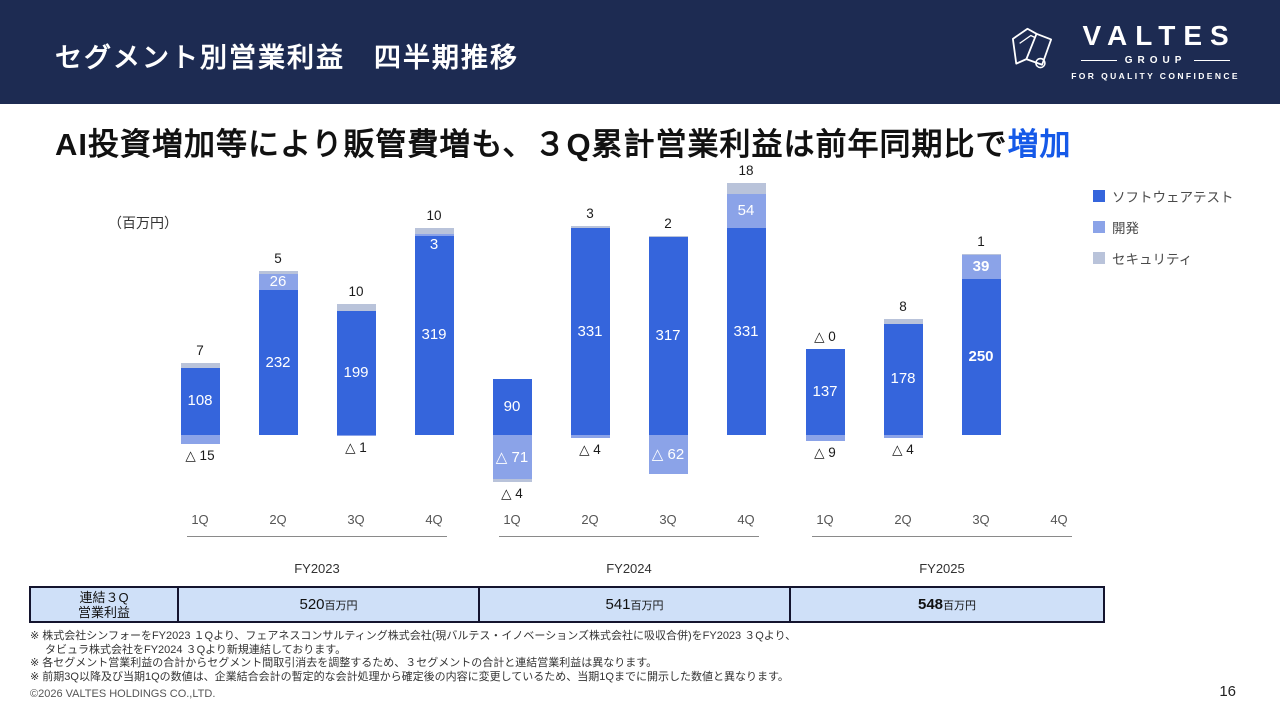 The height and width of the screenshot is (720, 1280). Describe the element at coordinates (618, 604) in the screenshot. I see `table-value-number: 541` at that location.